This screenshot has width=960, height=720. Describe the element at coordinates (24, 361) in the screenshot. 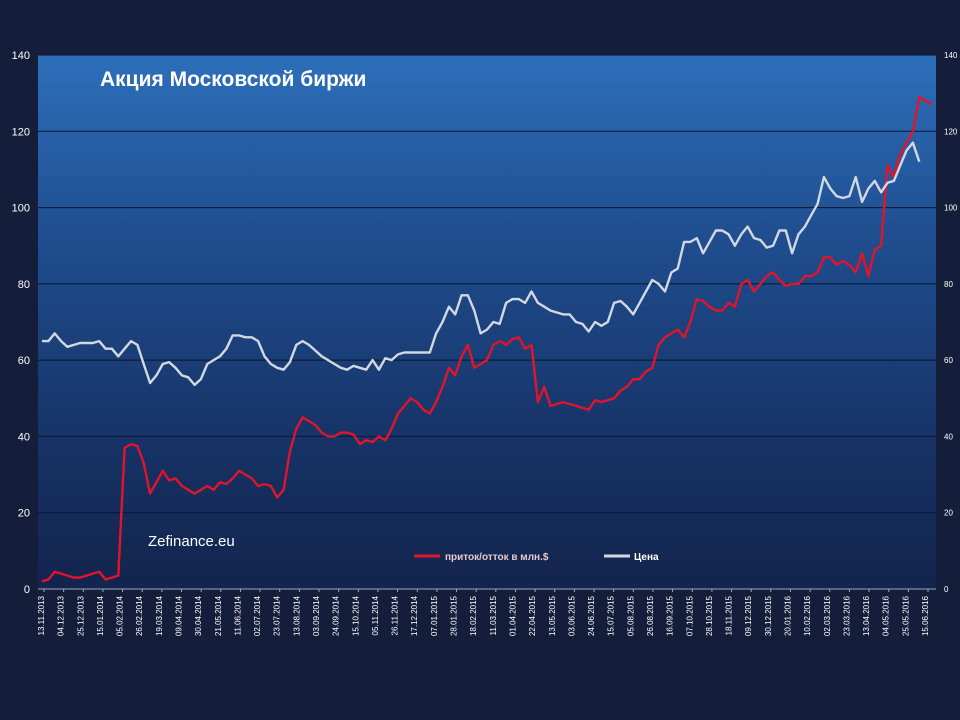

I see `y-tick-left: 60` at that location.